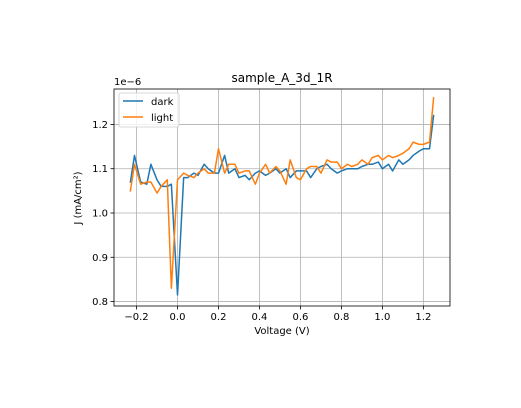 The height and width of the screenshot is (408, 521). I want to click on y-tick-label: 1.0, so click(100, 214).